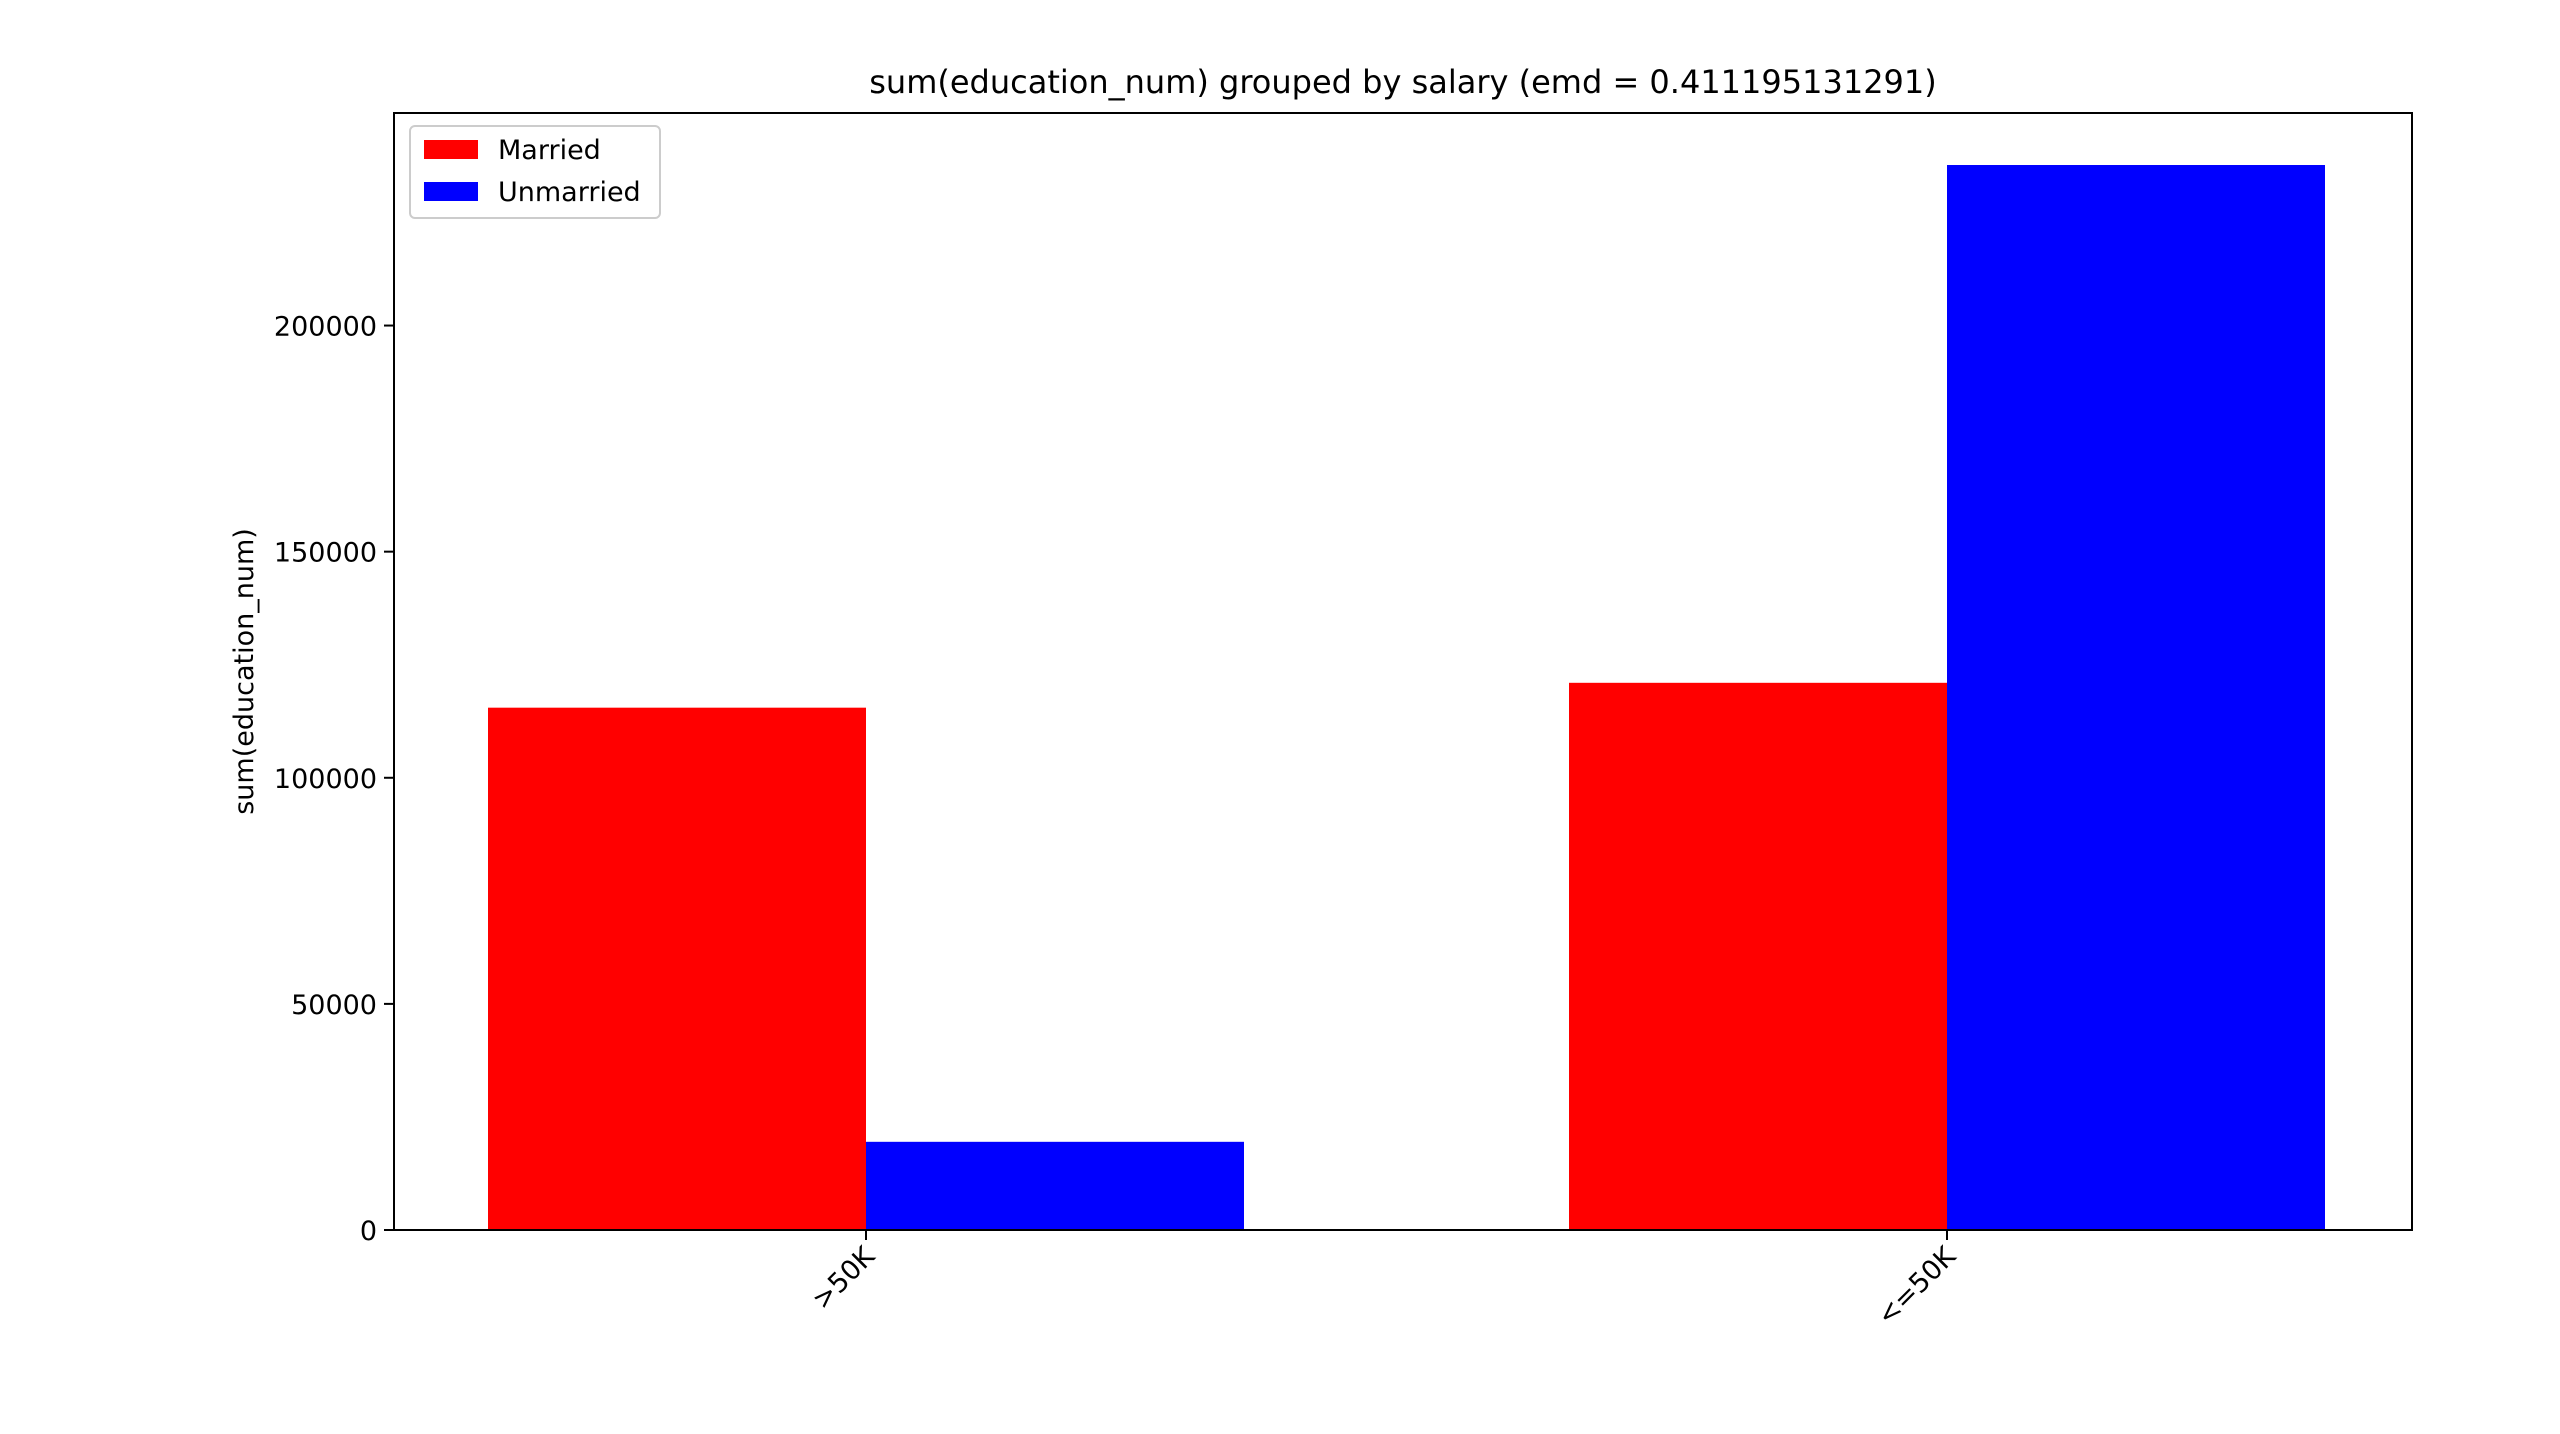 This screenshot has width=2560, height=1434. What do you see at coordinates (535, 172) in the screenshot?
I see `legend: Married Unmarried` at bounding box center [535, 172].